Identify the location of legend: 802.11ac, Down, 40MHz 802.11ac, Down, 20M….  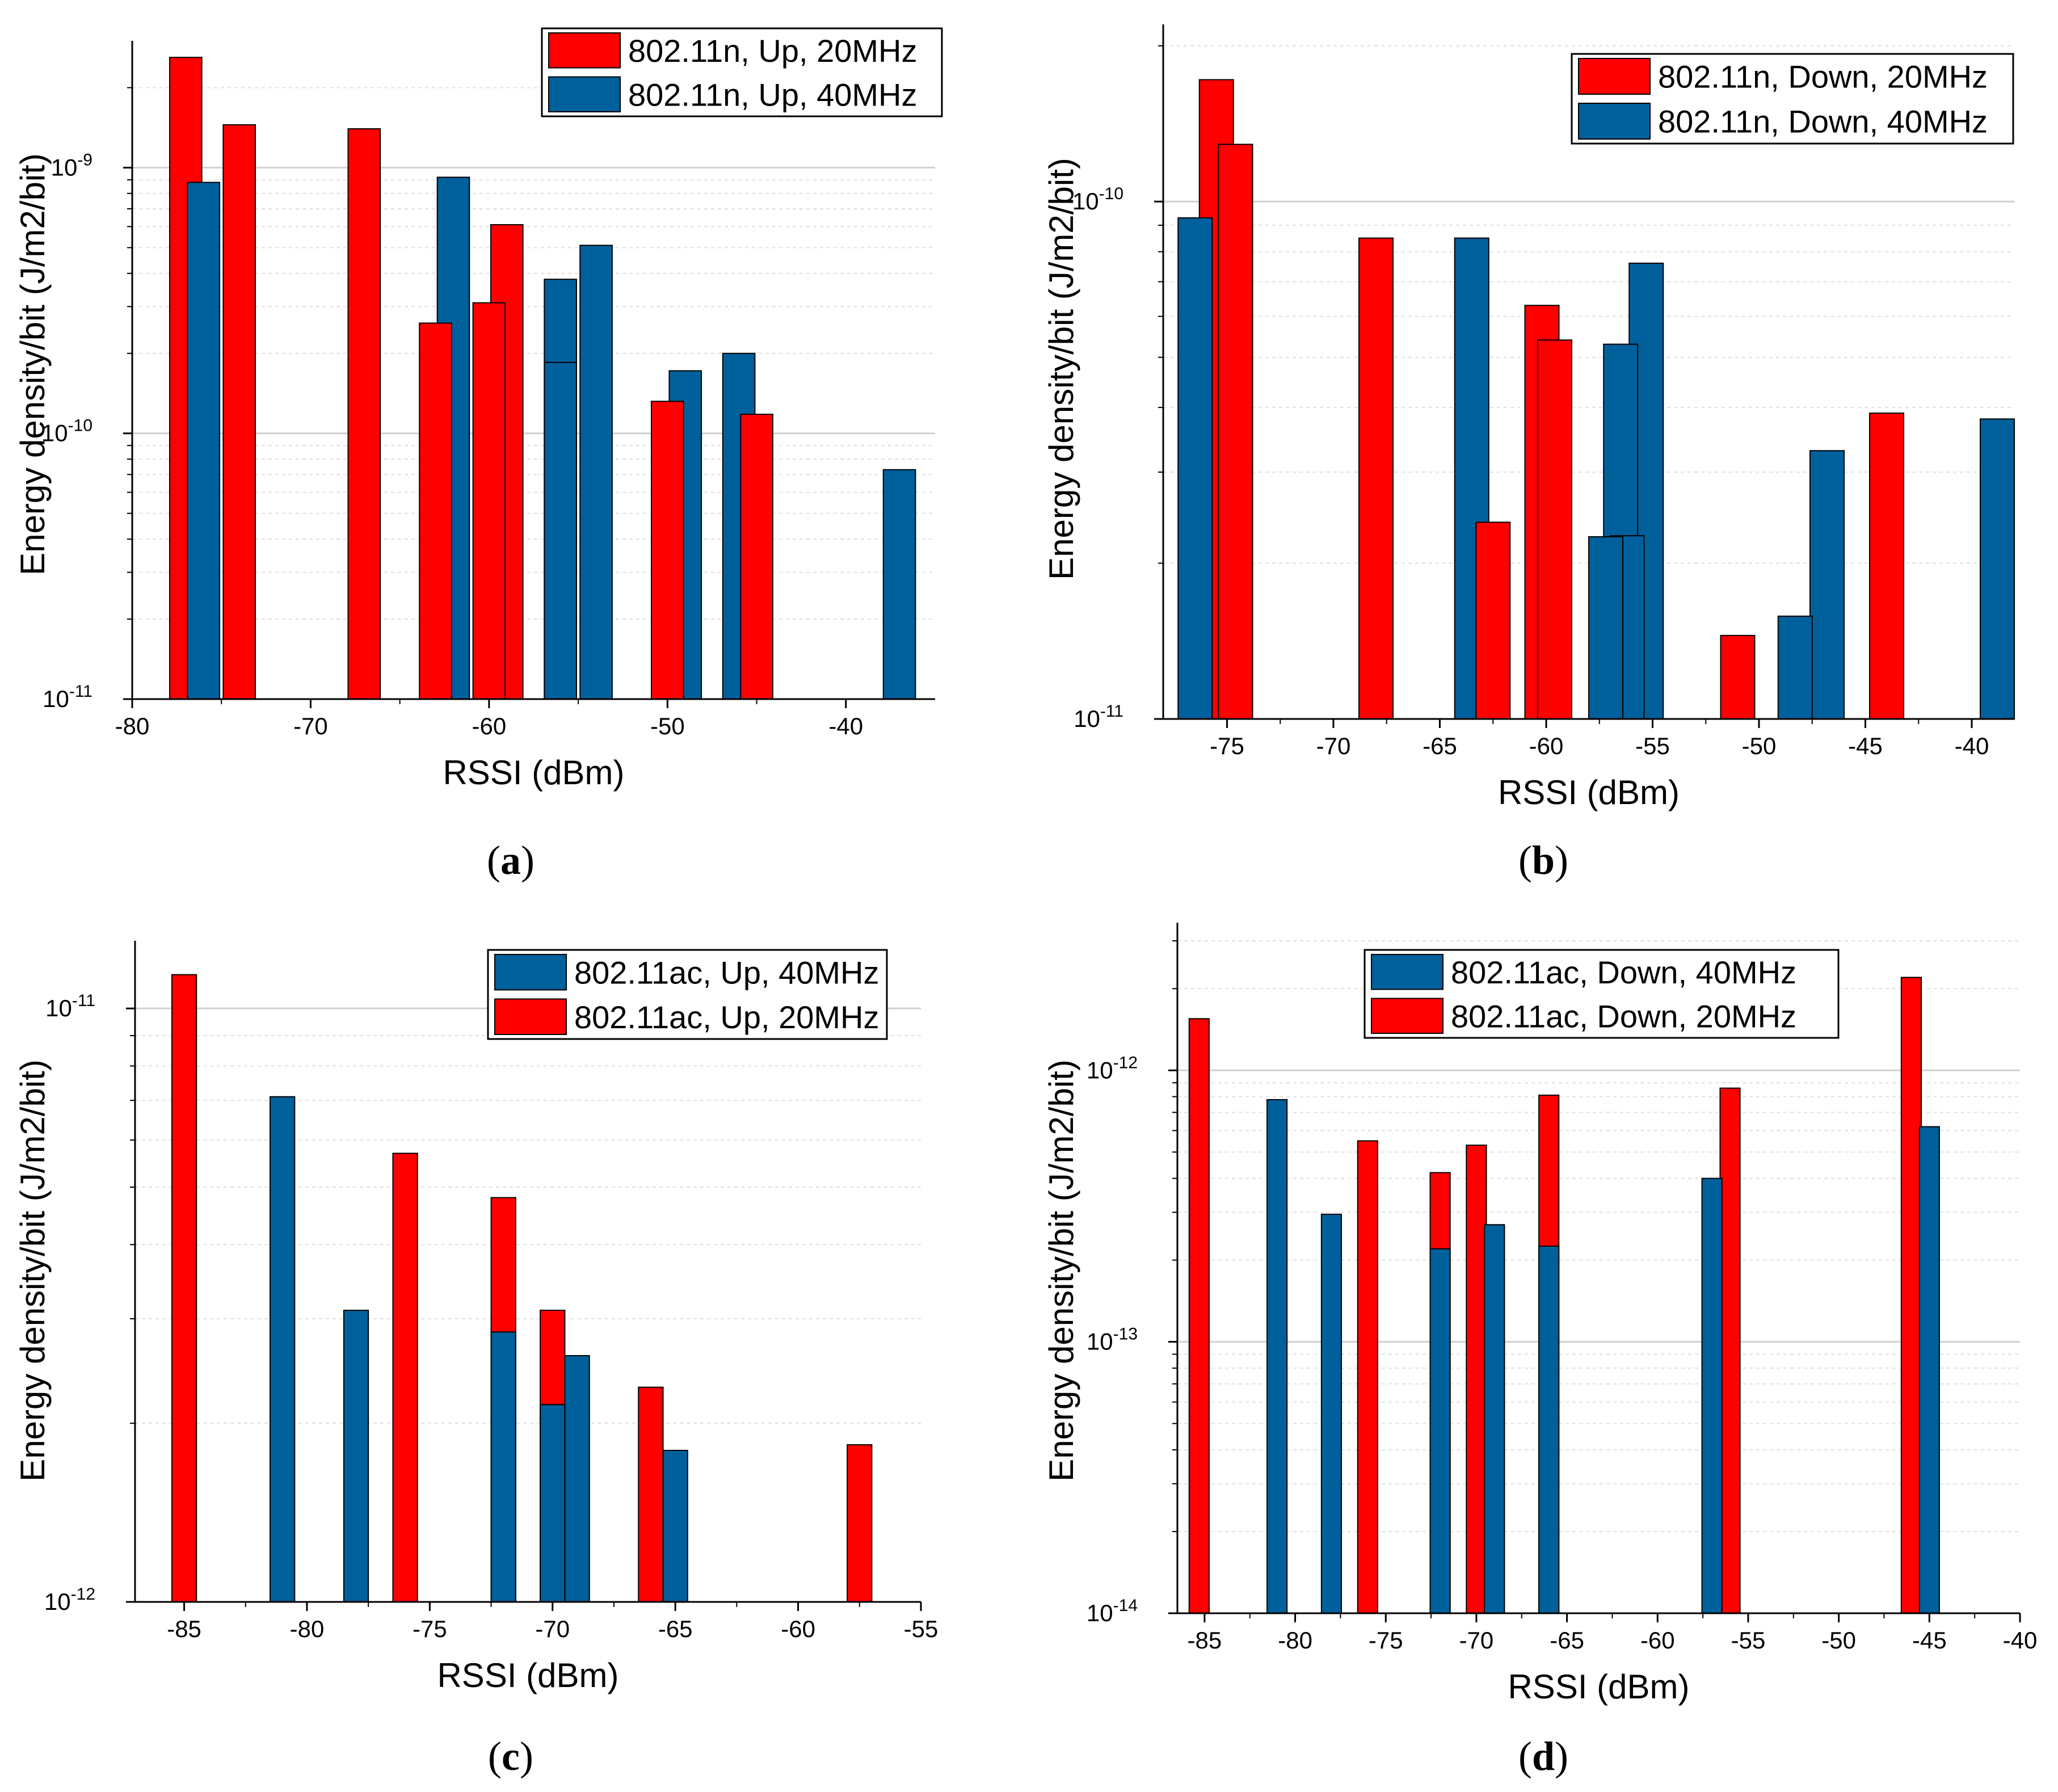
(1601, 994).